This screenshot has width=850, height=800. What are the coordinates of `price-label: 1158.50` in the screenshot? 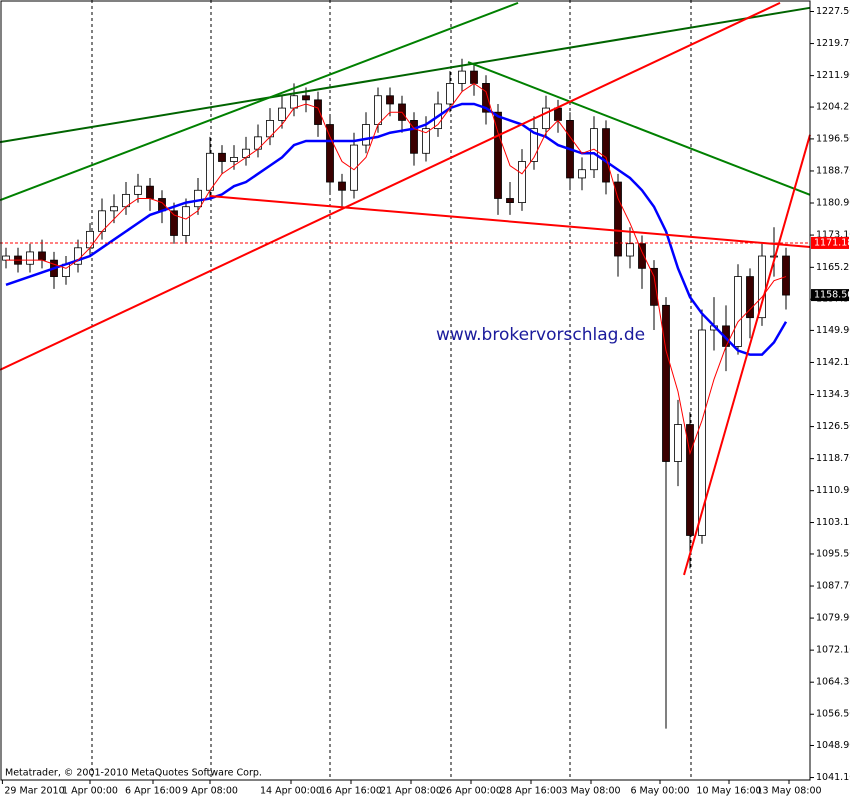 It's located at (832, 295).